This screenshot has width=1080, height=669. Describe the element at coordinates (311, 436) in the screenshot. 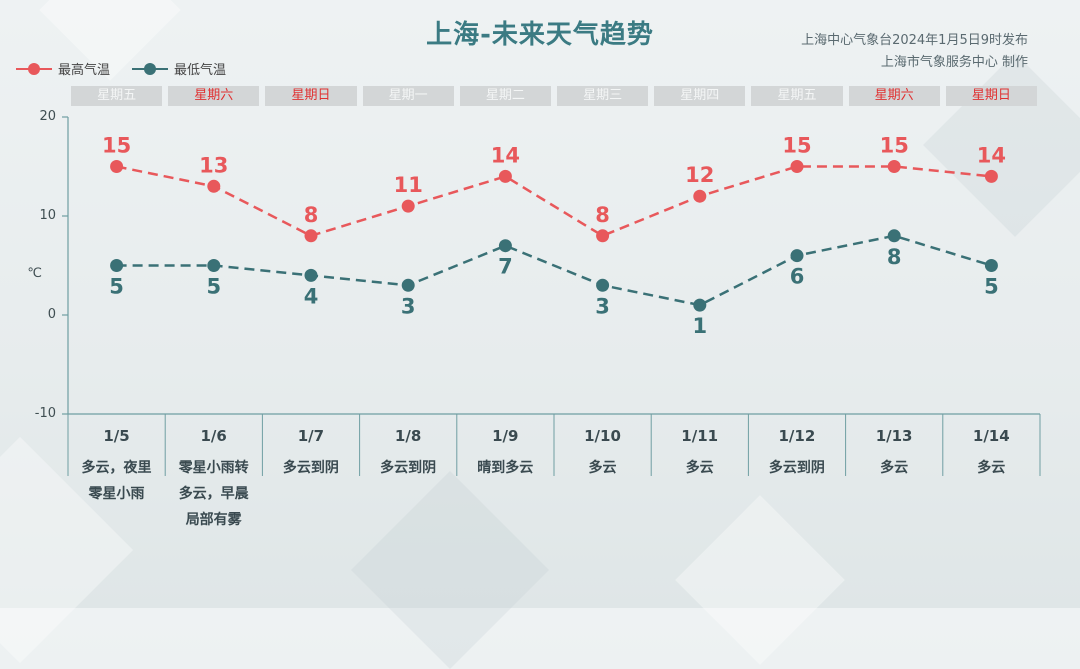

I see `x-tick-label: 1/7` at that location.